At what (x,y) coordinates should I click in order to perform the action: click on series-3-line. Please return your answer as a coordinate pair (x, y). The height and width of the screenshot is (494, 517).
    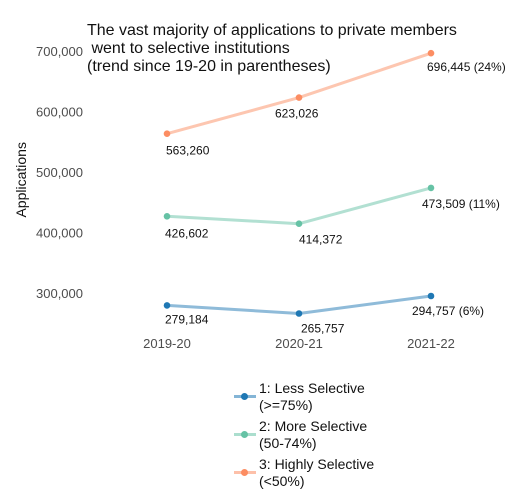
    Looking at the image, I should click on (299, 93).